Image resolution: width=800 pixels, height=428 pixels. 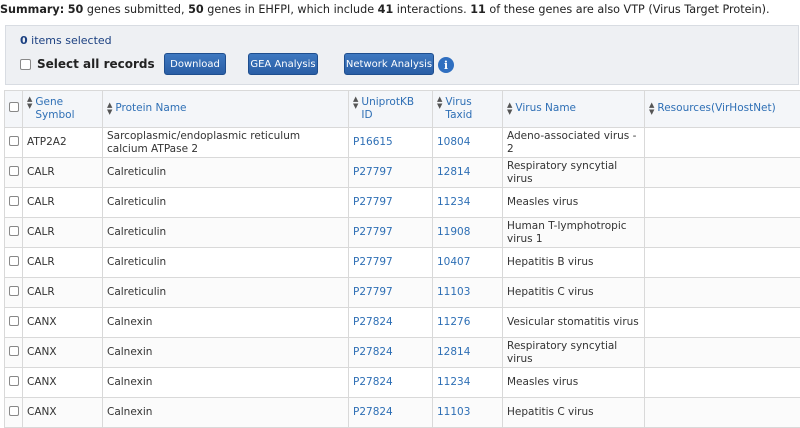 I want to click on gene-symbol-cell: ATP2A2, so click(x=63, y=143).